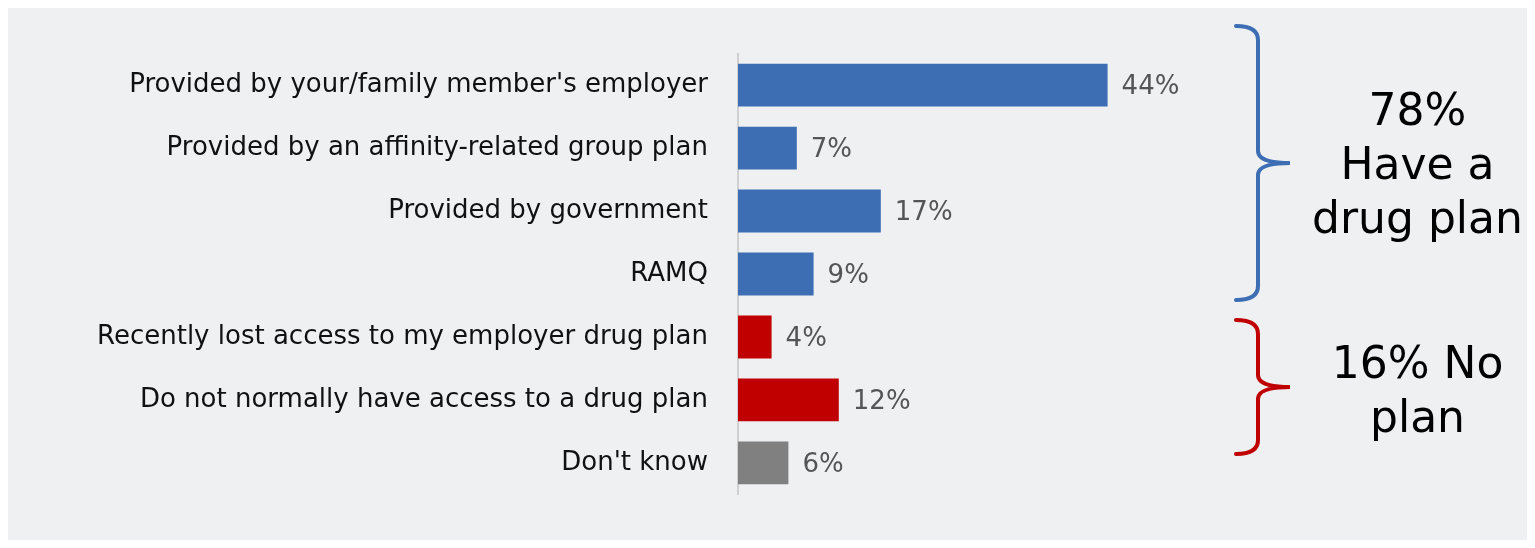 The width and height of the screenshot is (1535, 548). I want to click on y-tick-label: Do not normally have access to a drug plan, so click(423, 397).